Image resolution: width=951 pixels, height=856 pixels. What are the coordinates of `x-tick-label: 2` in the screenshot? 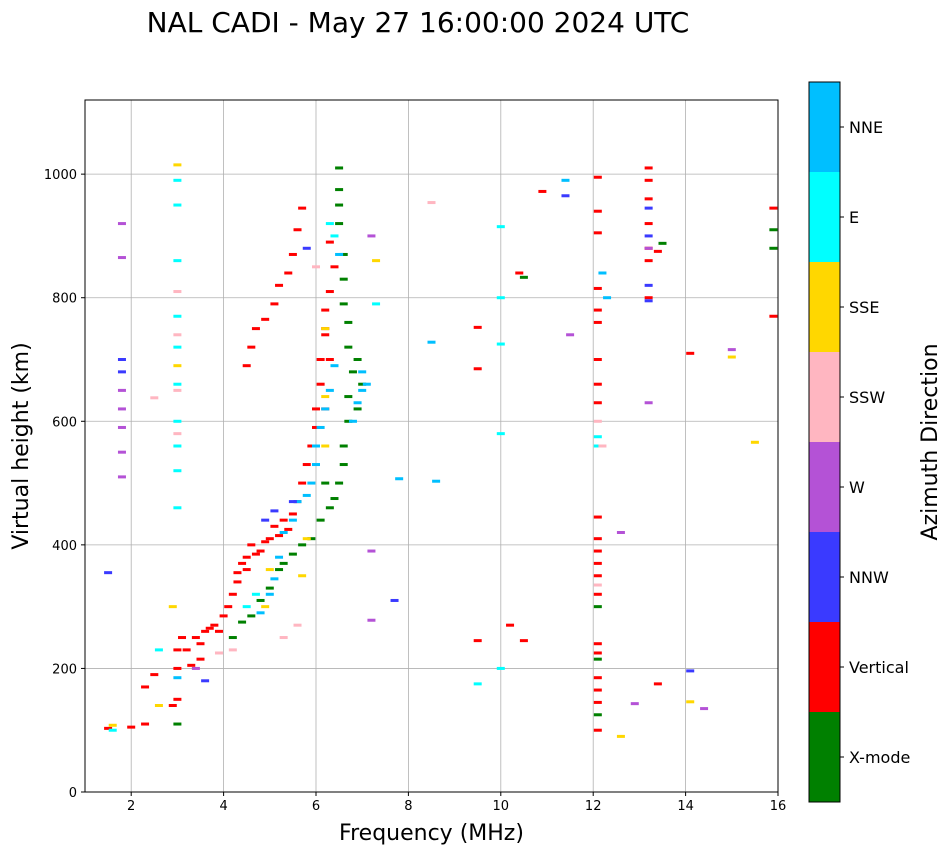 It's located at (131, 806).